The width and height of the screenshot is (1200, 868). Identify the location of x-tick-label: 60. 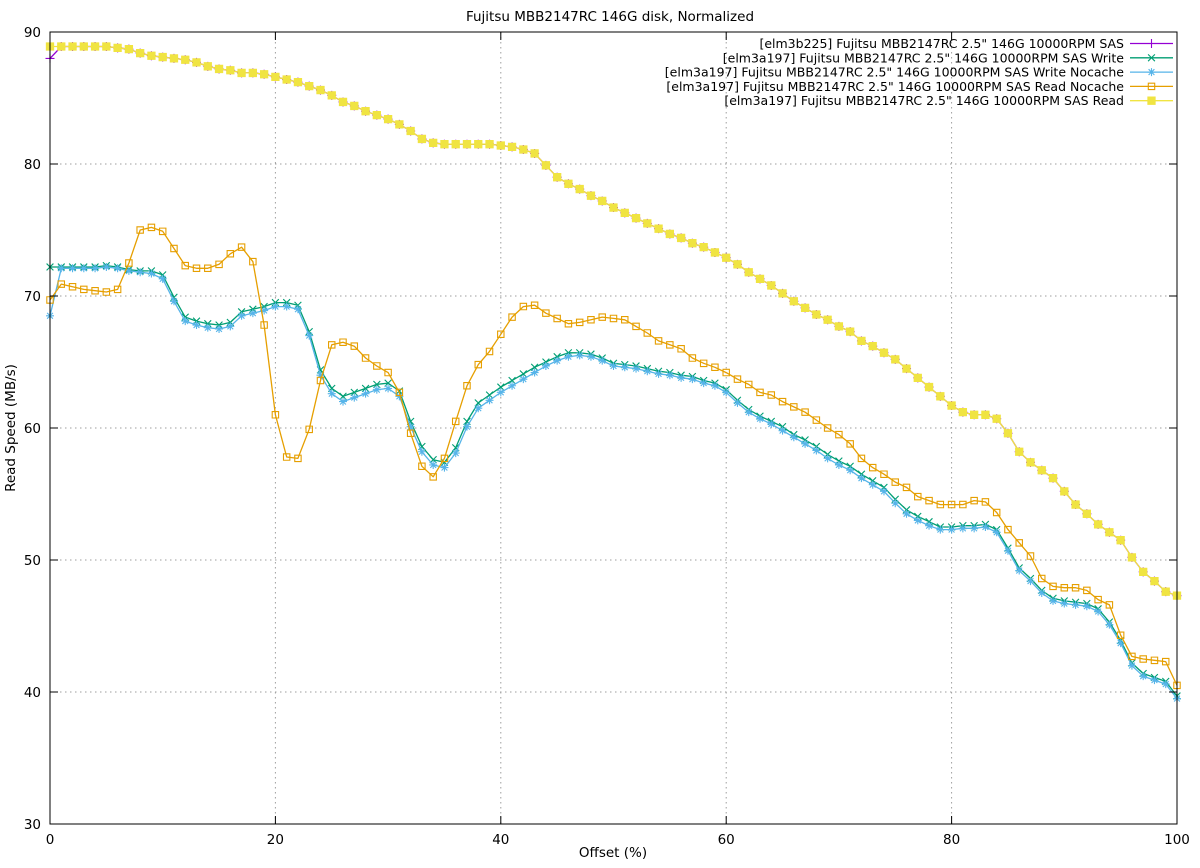
(726, 840).